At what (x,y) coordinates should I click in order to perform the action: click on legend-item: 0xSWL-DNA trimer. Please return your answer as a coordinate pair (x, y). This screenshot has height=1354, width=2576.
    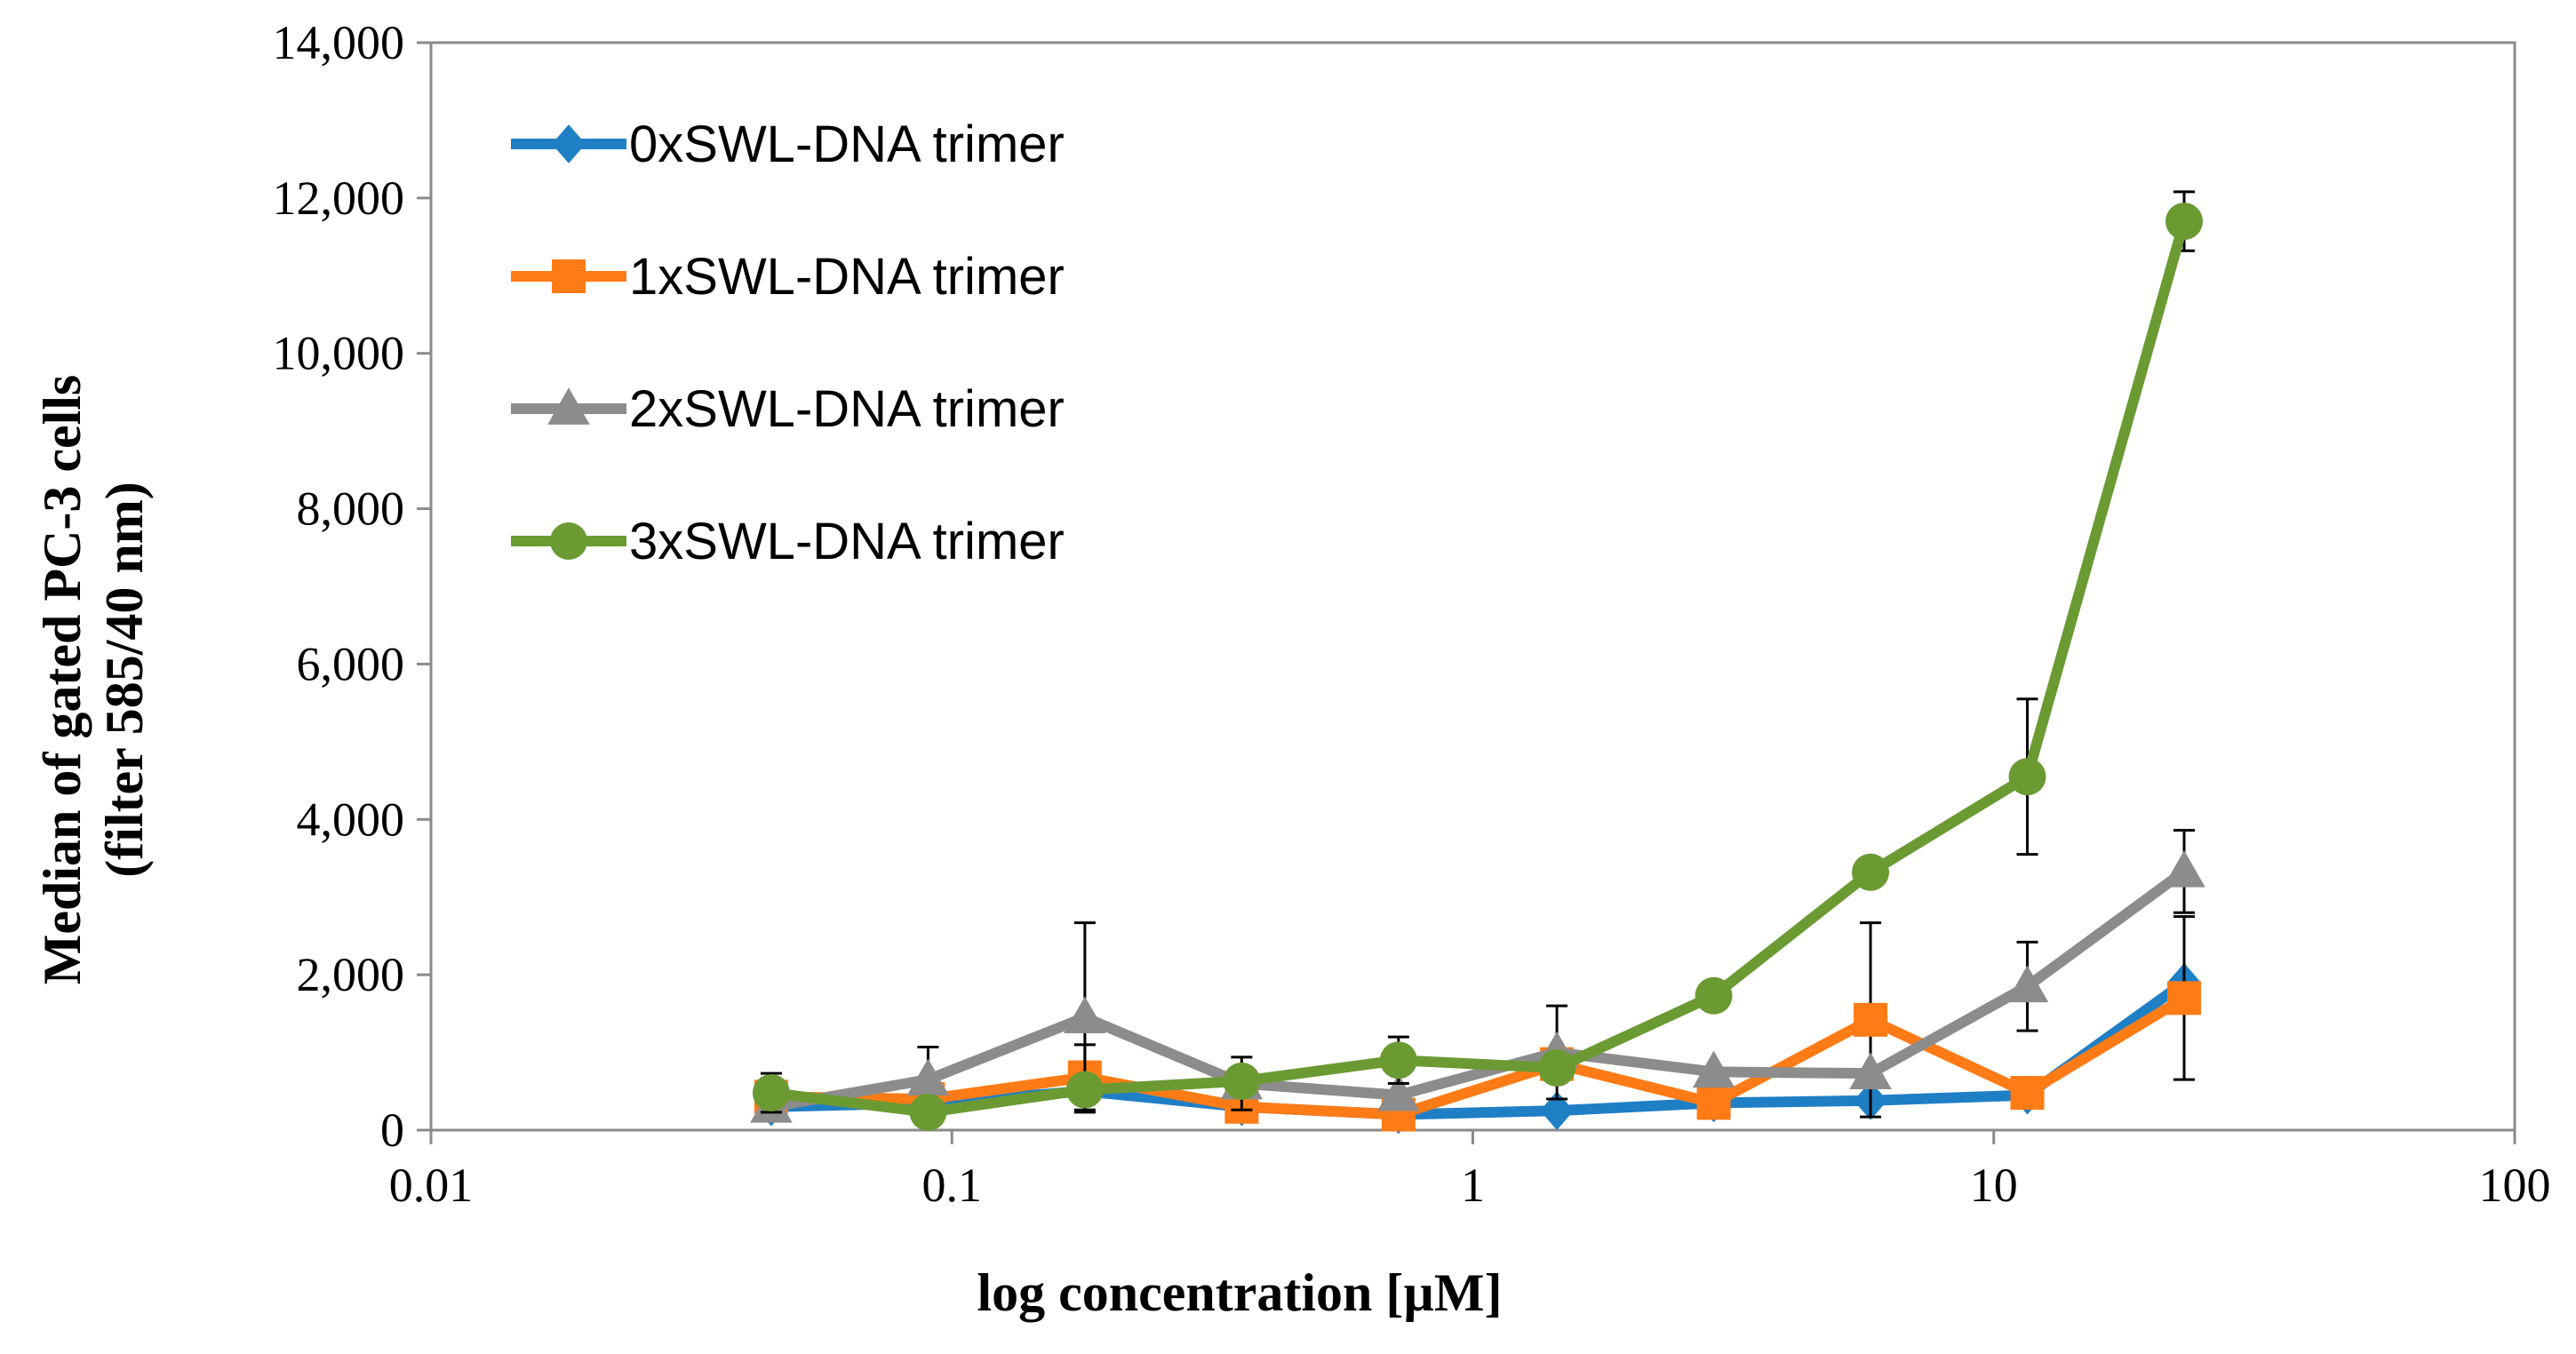
    Looking at the image, I should click on (788, 144).